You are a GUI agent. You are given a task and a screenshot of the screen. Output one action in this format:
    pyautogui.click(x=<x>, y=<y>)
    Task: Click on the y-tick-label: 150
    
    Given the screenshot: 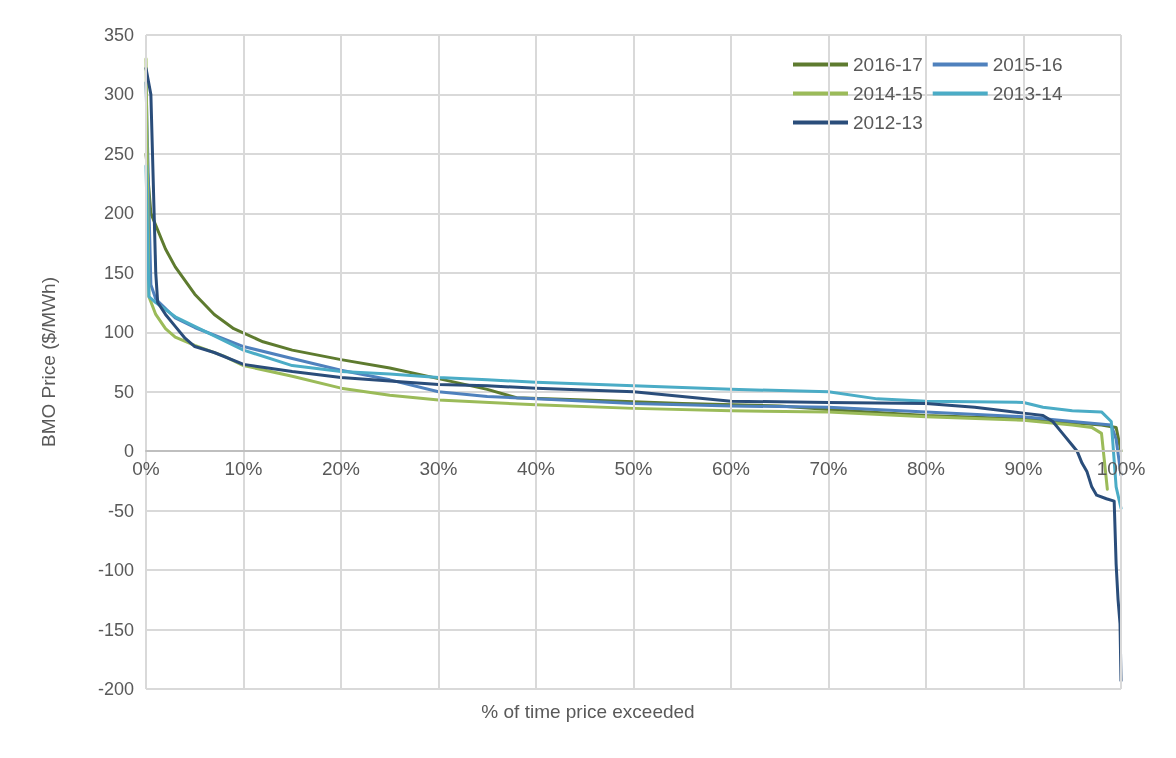 What is the action you would take?
    pyautogui.click(x=118, y=272)
    